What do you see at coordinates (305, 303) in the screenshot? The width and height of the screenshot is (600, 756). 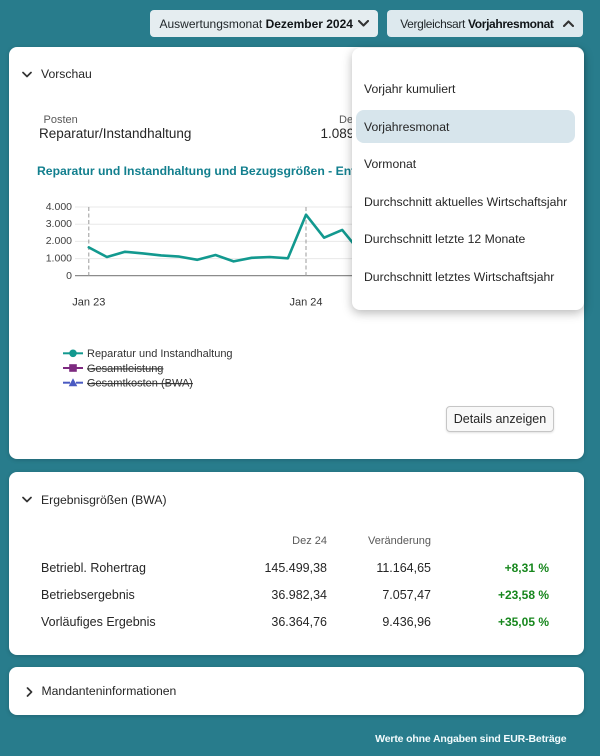 I see `svg-text: Jan 24` at bounding box center [305, 303].